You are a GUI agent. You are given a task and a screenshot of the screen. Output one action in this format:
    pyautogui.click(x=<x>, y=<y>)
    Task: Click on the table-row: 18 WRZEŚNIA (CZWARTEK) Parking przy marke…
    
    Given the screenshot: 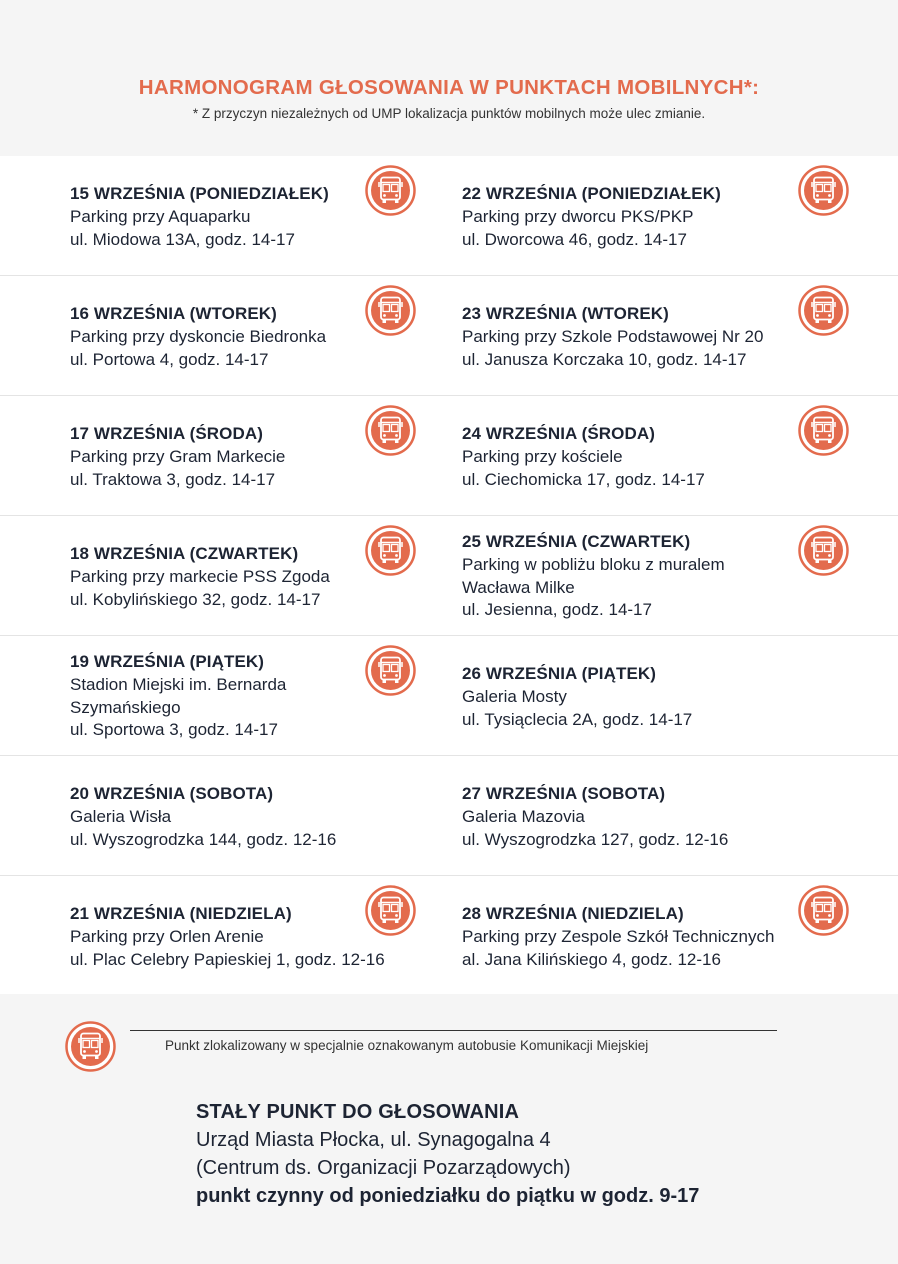 What is the action you would take?
    pyautogui.click(x=449, y=576)
    